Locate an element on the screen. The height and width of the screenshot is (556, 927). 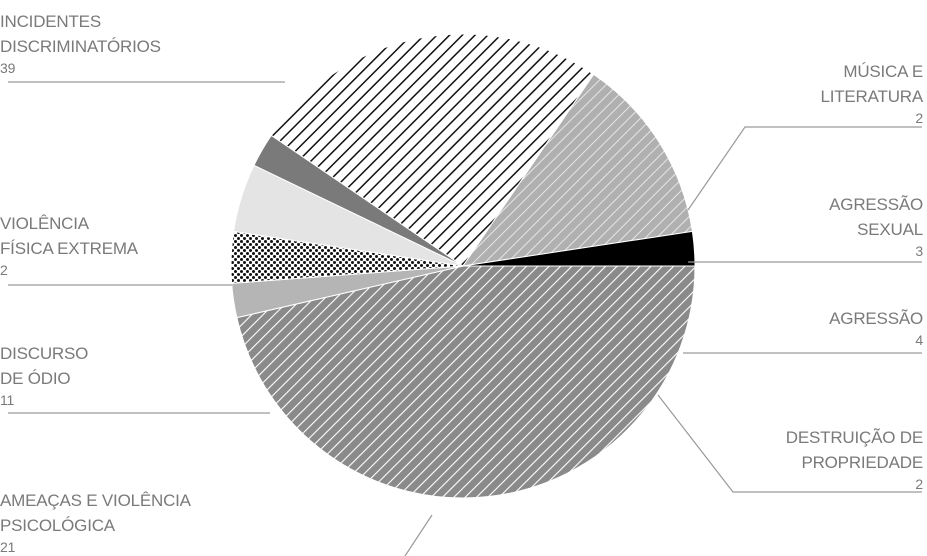
slice-label: DESTRUIÇÃO DE PROPRIEDADE 2 is located at coordinates (854, 459).